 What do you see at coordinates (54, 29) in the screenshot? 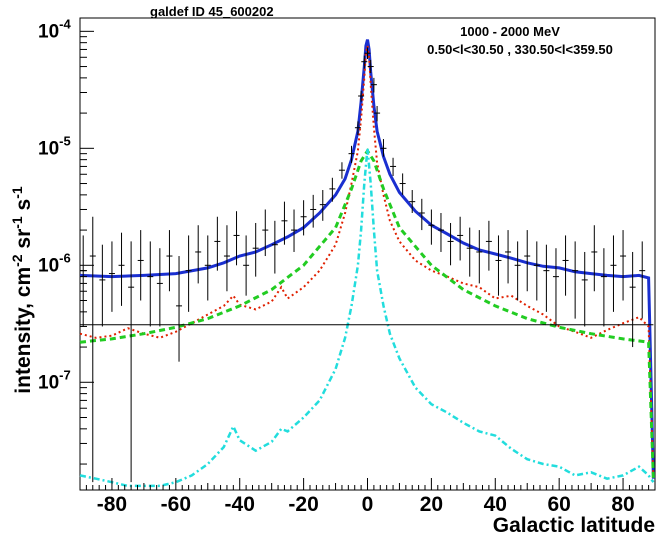
I see `y-tick-label: 10⁻⁴` at bounding box center [54, 29].